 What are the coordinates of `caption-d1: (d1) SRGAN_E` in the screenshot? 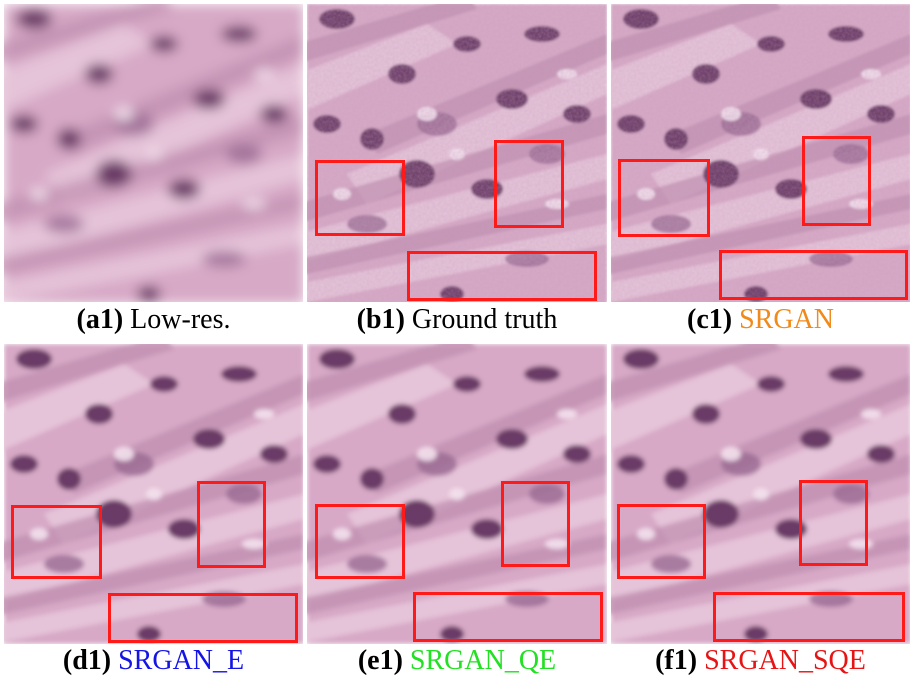 It's located at (153, 660).